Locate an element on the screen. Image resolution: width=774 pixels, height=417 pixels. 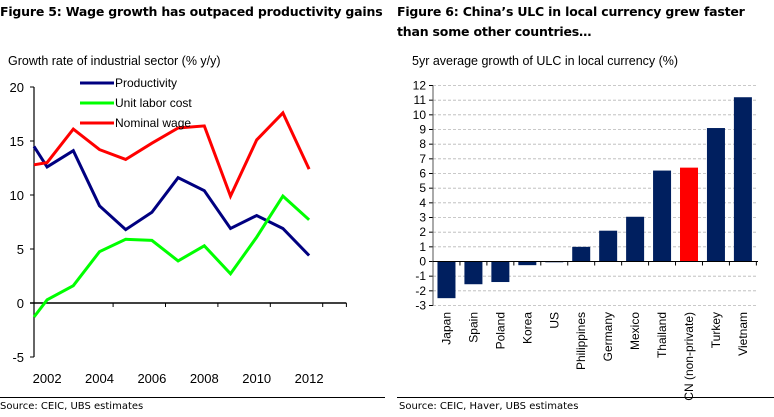
y-tick-label: -2 is located at coordinates (420, 291).